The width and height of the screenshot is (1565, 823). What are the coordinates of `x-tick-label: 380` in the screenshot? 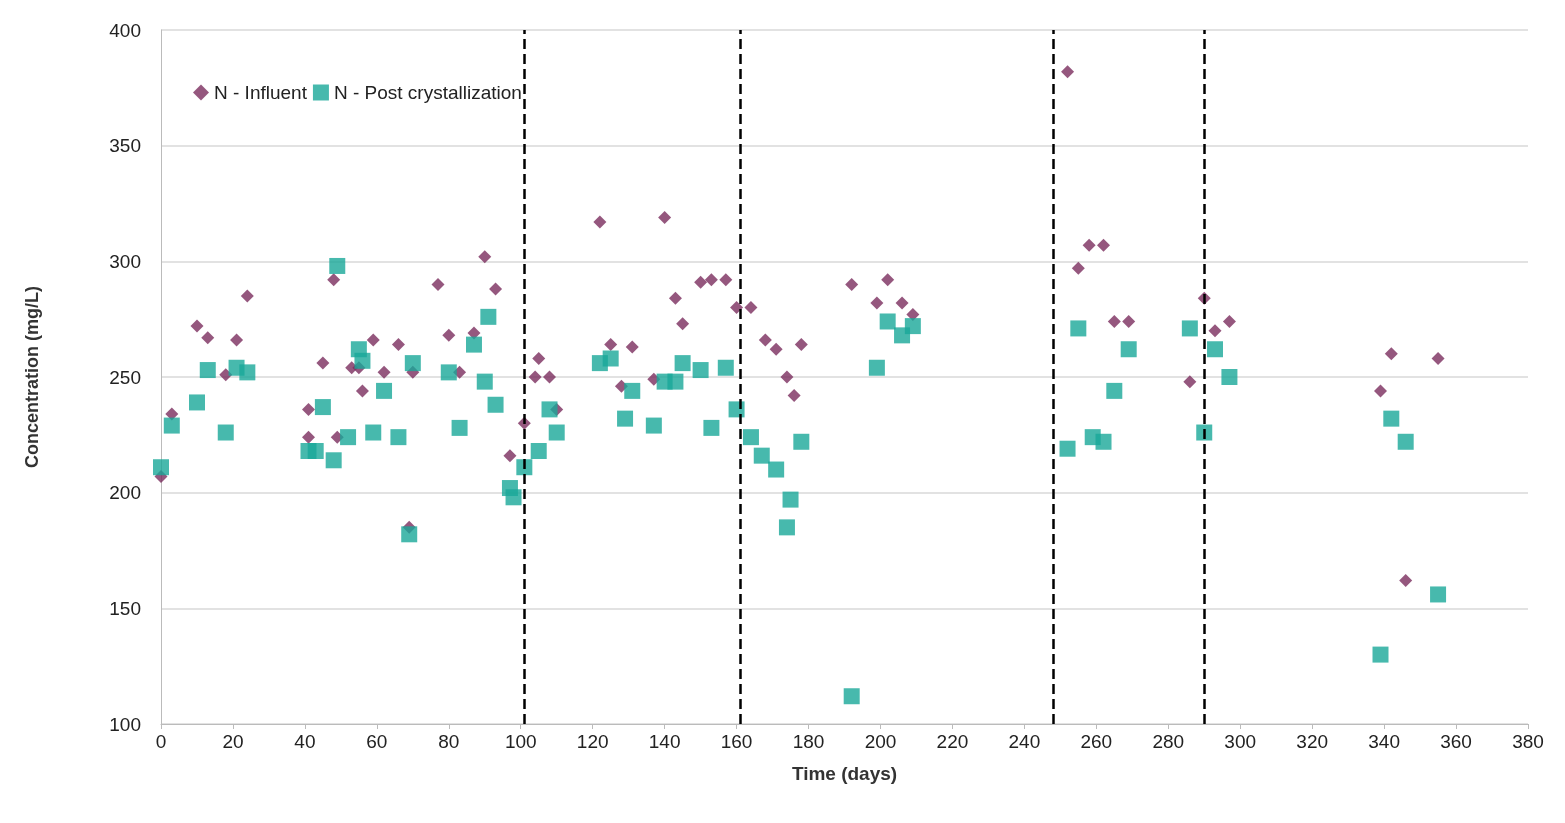 It's located at (1528, 741).